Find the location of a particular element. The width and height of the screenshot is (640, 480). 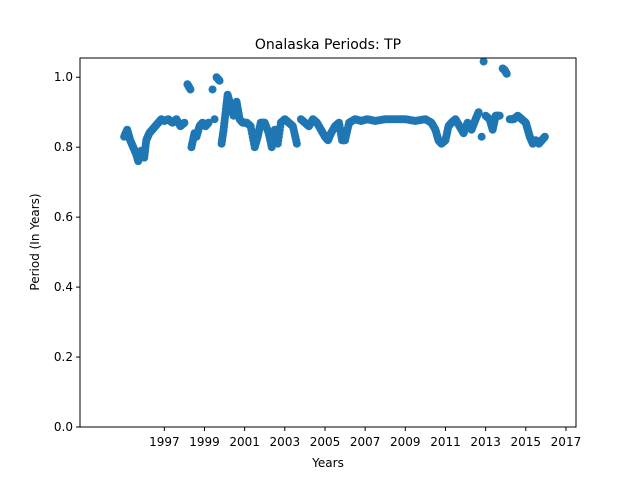

y-axis-ticks: 0.0 0.2 0.4 0.6 0.8 1.0 is located at coordinates (67, 252).